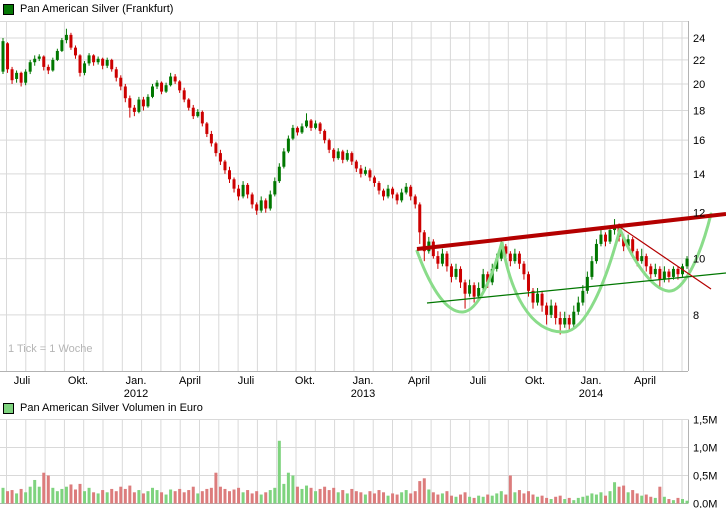 Image resolution: width=726 pixels, height=508 pixels. Describe the element at coordinates (699, 39) in the screenshot. I see `price-axis-label: 24` at that location.